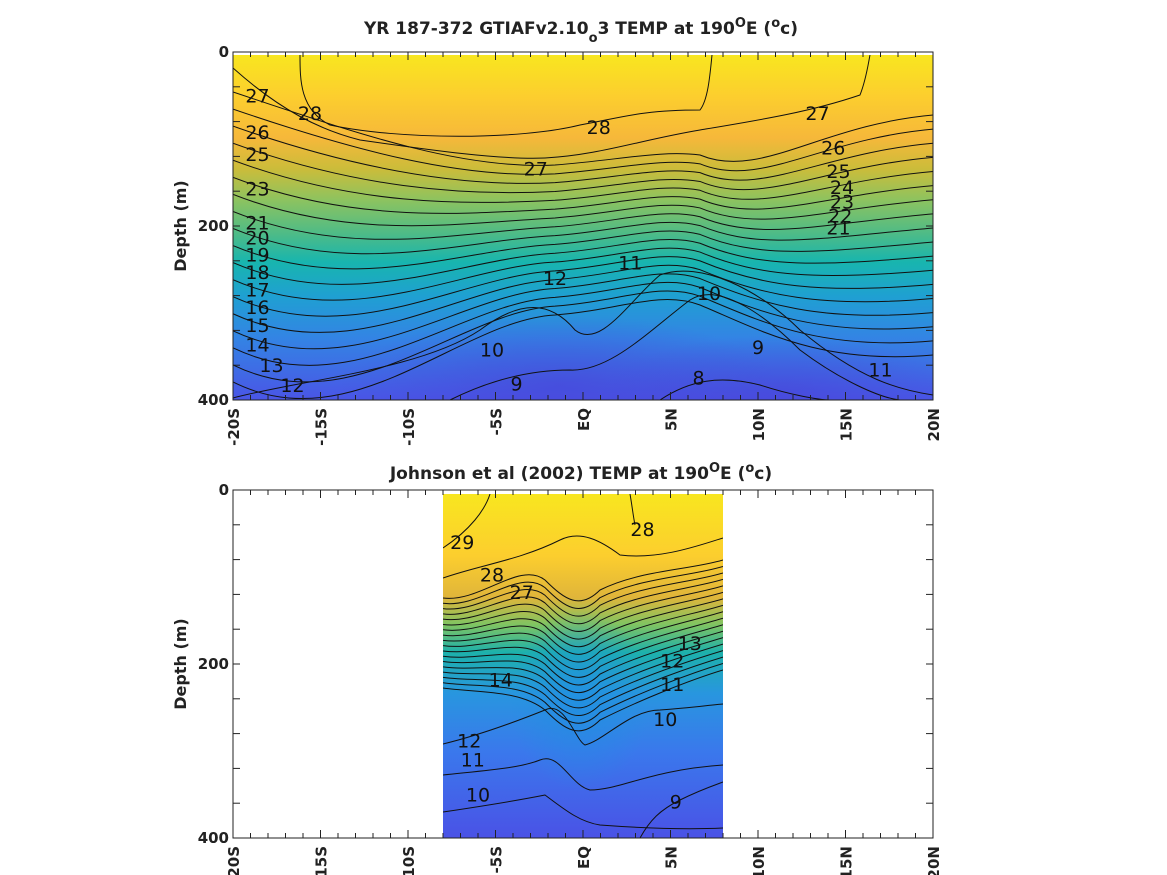 This screenshot has height=875, width=1167. Describe the element at coordinates (462, 543) in the screenshot. I see `contour-label: 29` at that location.